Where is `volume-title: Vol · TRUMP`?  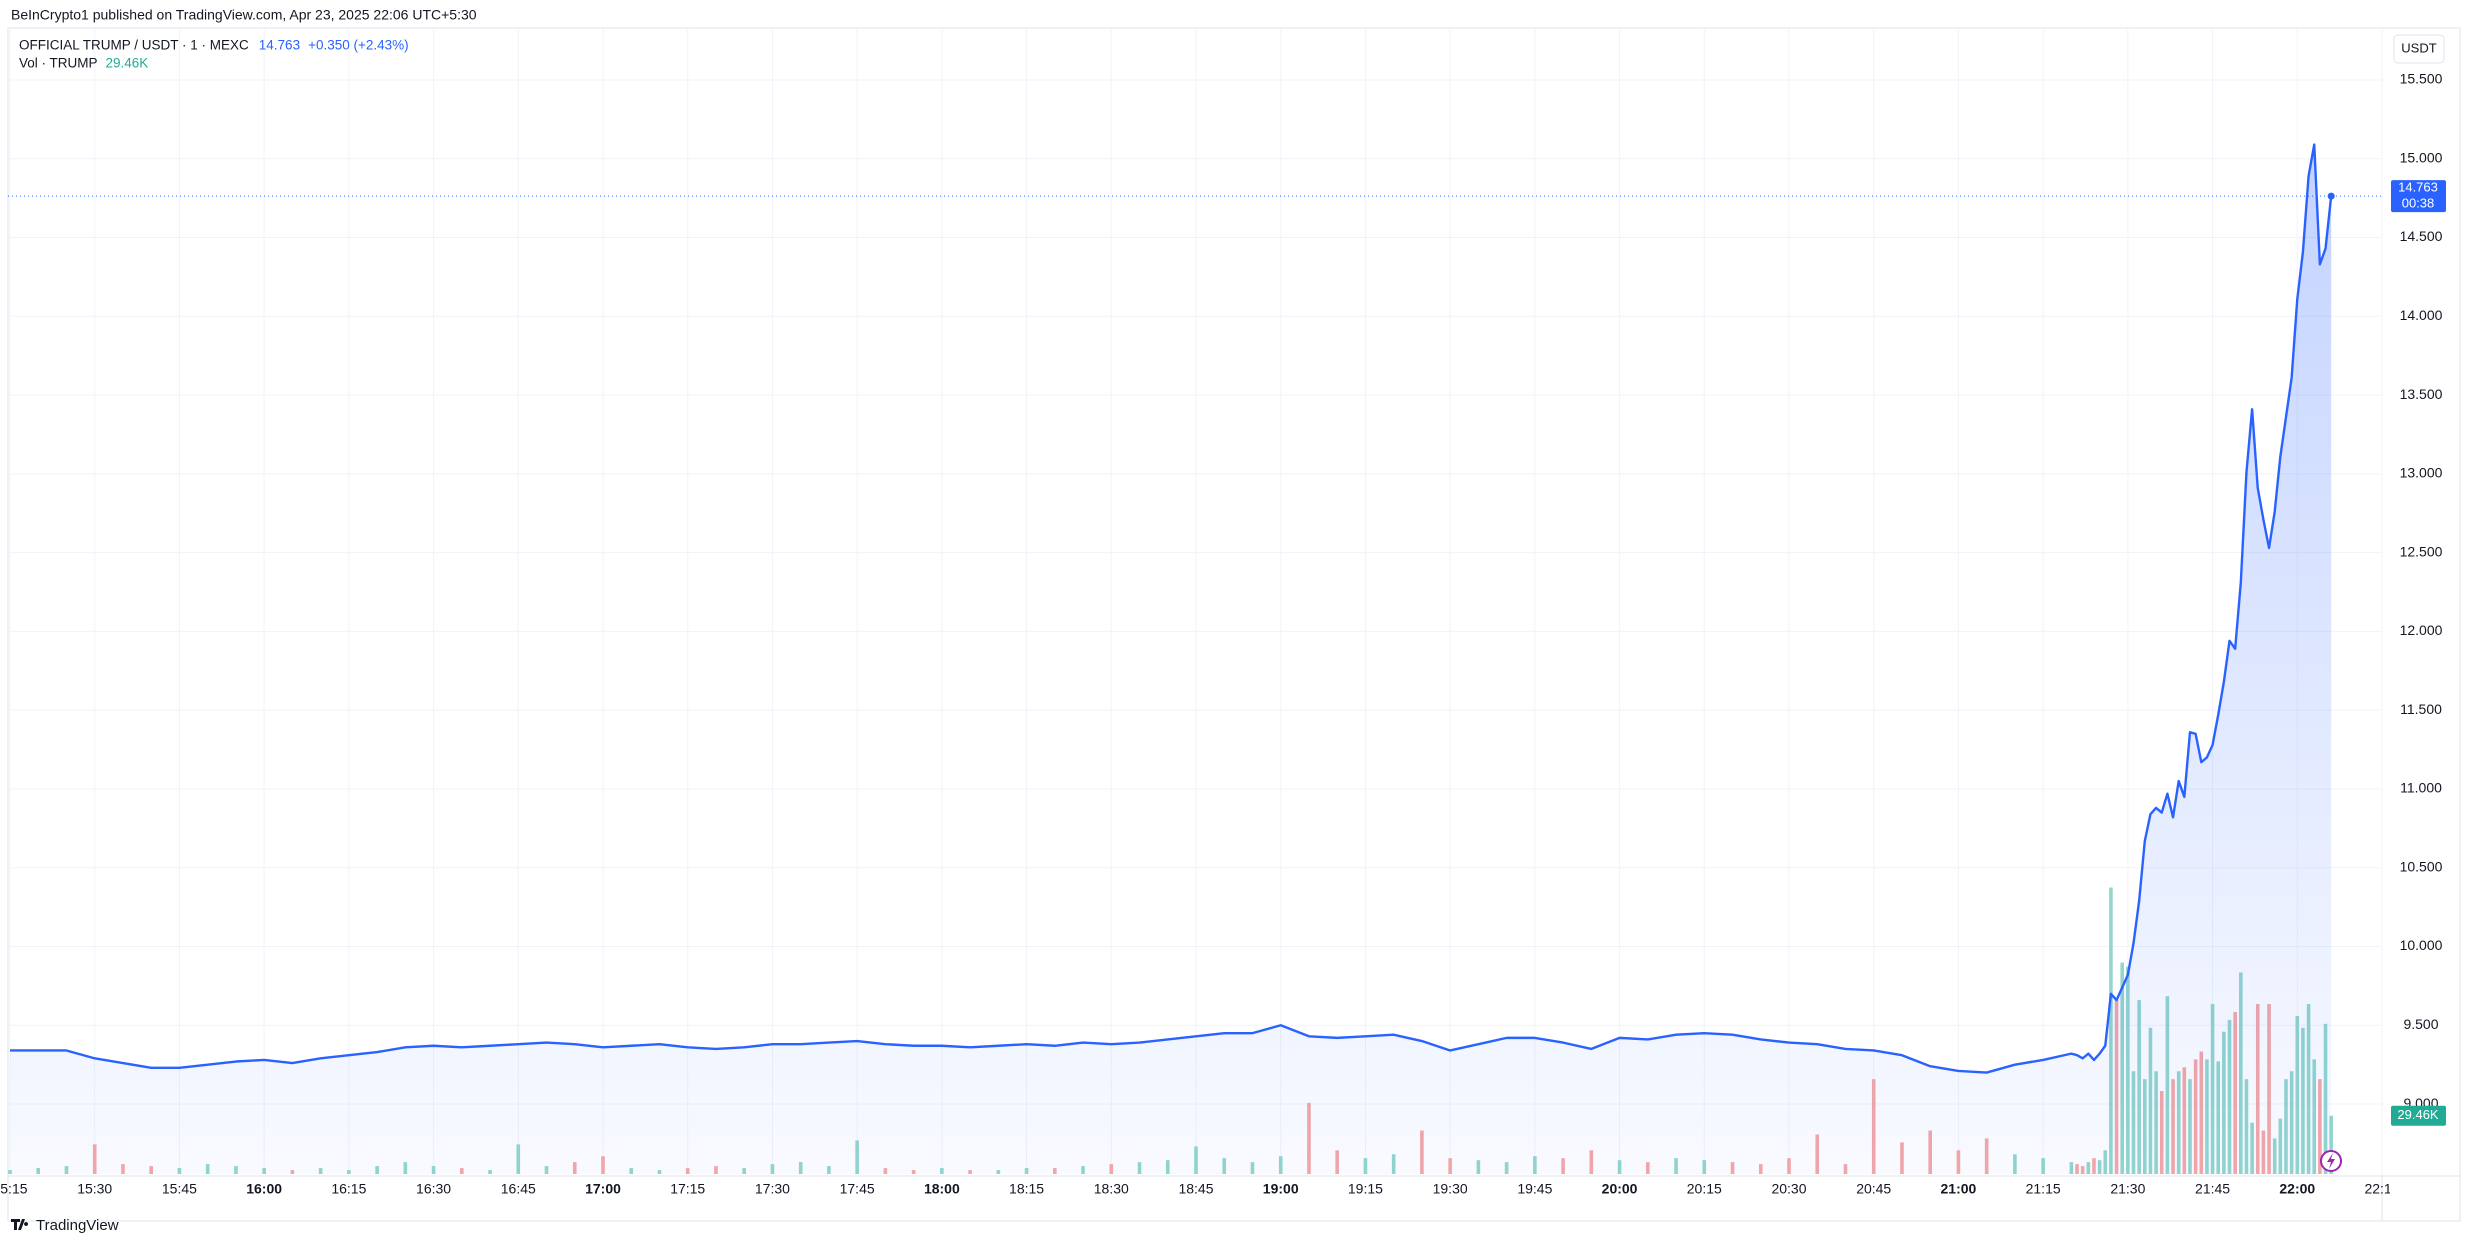
volume-title: Vol · TRUMP is located at coordinates (58, 63).